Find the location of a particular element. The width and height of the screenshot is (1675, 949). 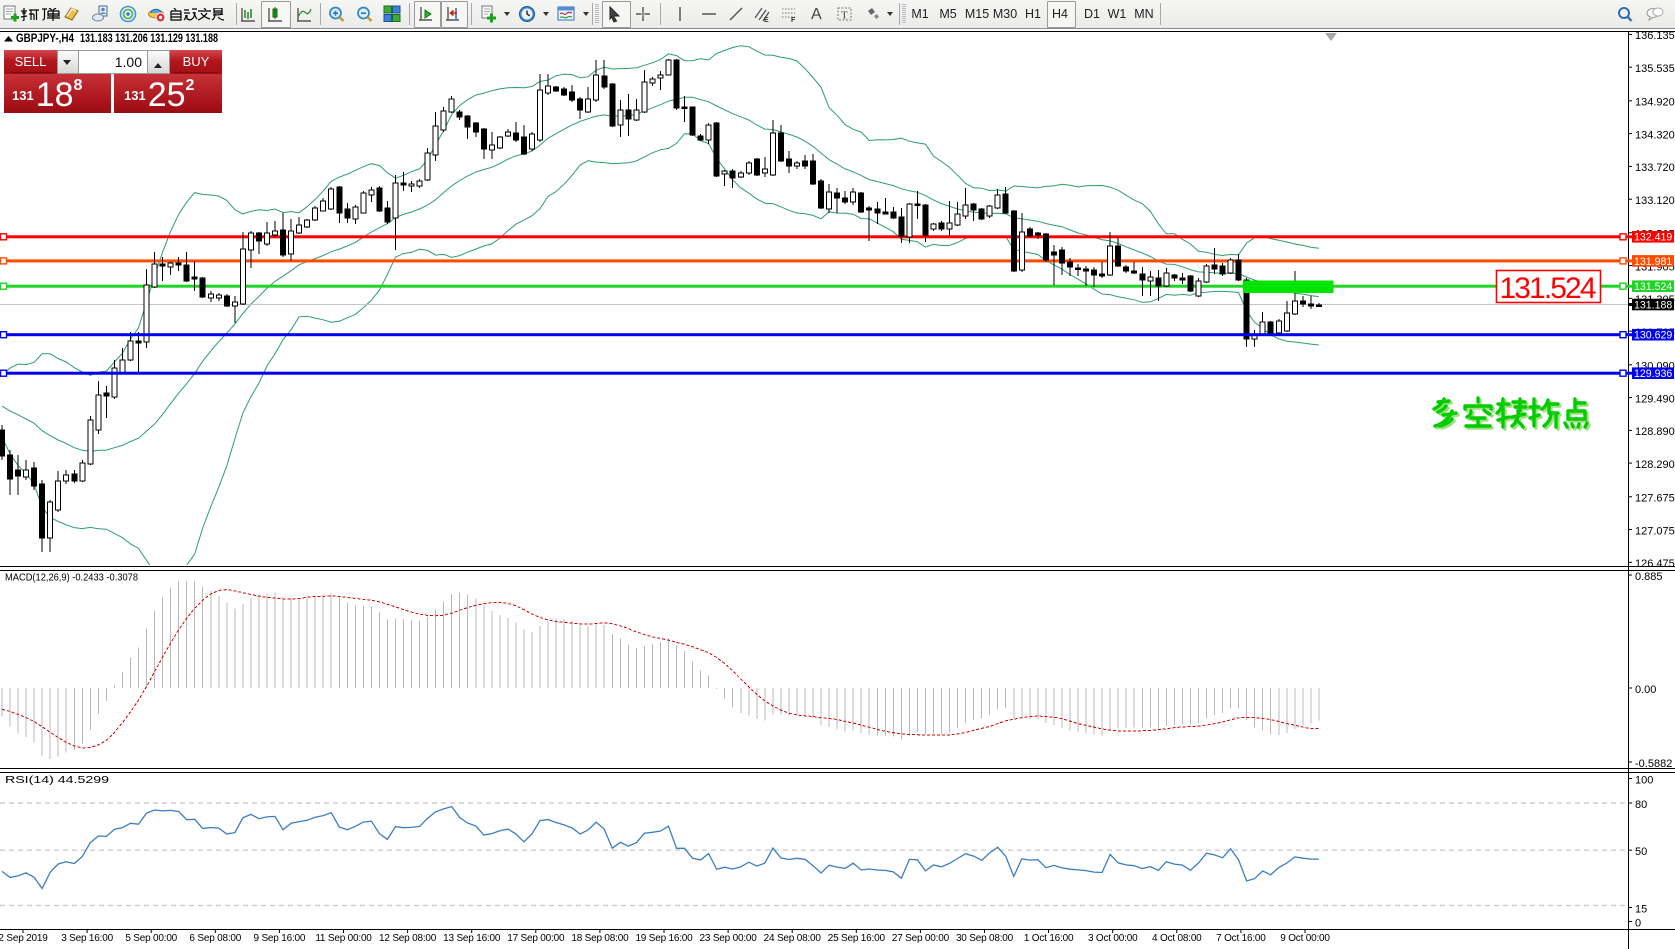

svg-text: 27 Sep 00:00 is located at coordinates (921, 938).